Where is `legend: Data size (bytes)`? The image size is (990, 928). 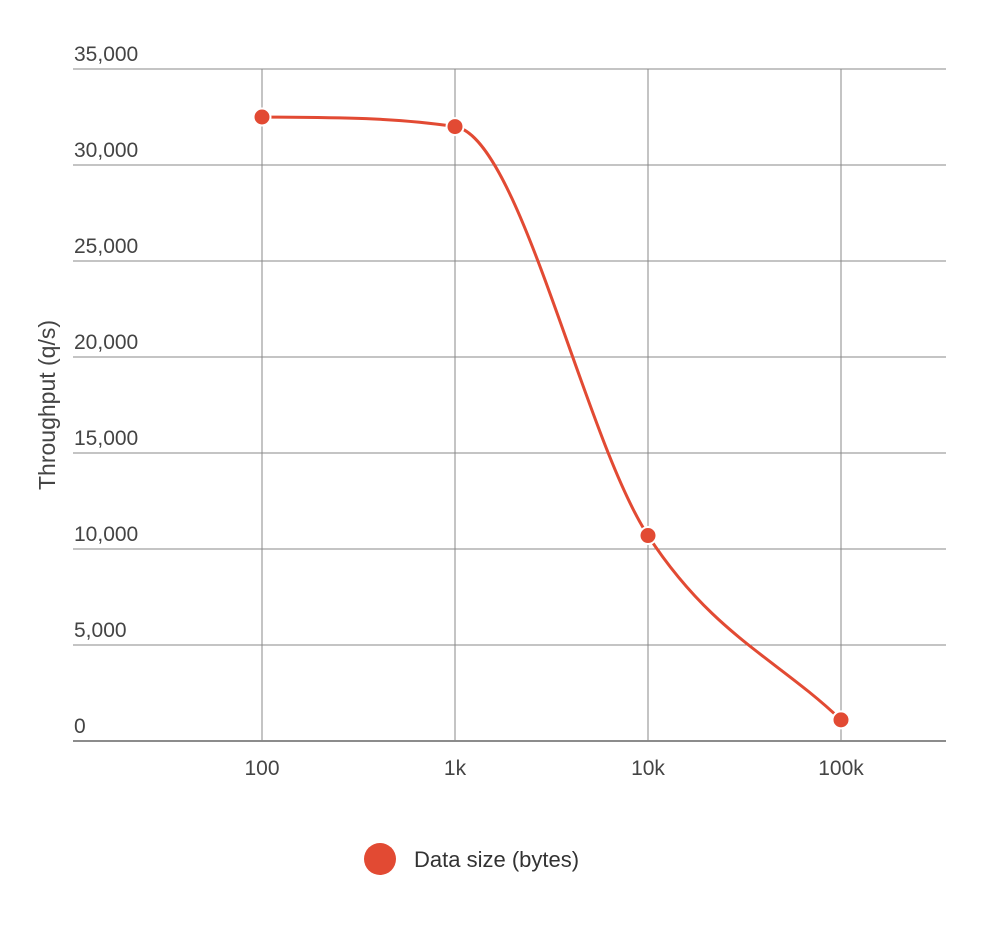 legend: Data size (bytes) is located at coordinates (471, 859).